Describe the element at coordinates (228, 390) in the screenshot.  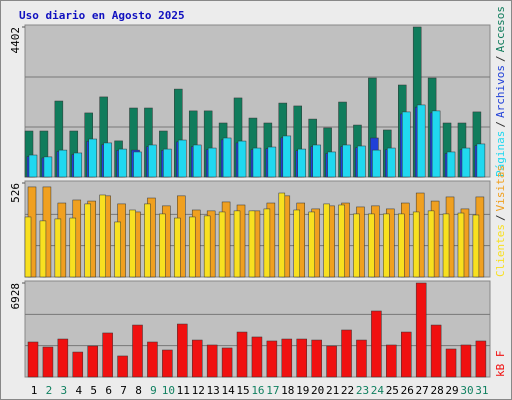
I see `x-tick-label: 14` at that location.